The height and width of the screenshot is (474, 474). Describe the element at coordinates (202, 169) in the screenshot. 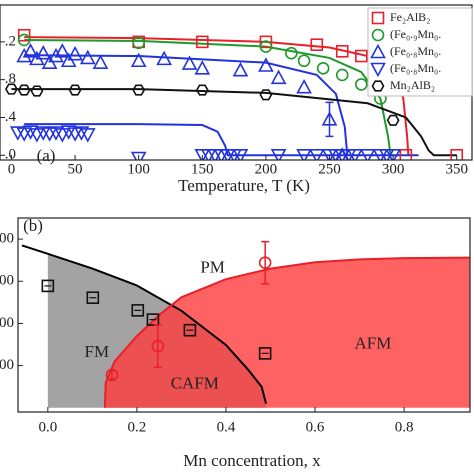

I see `x-tick-label: 150` at that location.